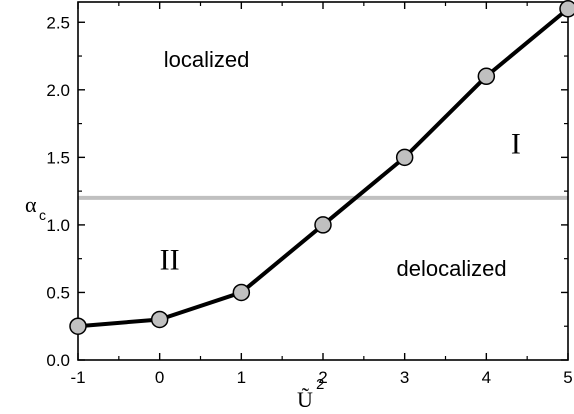  What do you see at coordinates (58, 157) in the screenshot?
I see `y-tick-label: 1.5` at bounding box center [58, 157].